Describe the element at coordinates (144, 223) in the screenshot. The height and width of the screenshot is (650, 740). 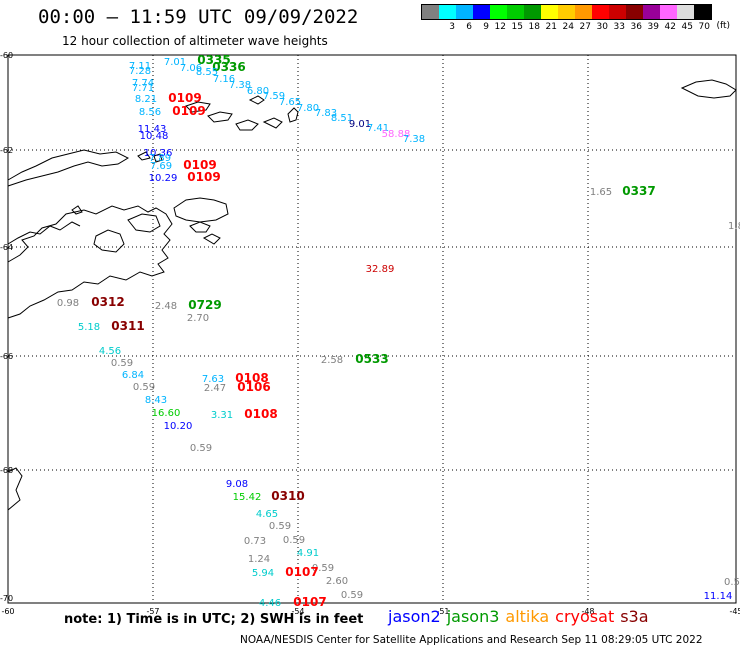
I see `joinville-island` at that location.